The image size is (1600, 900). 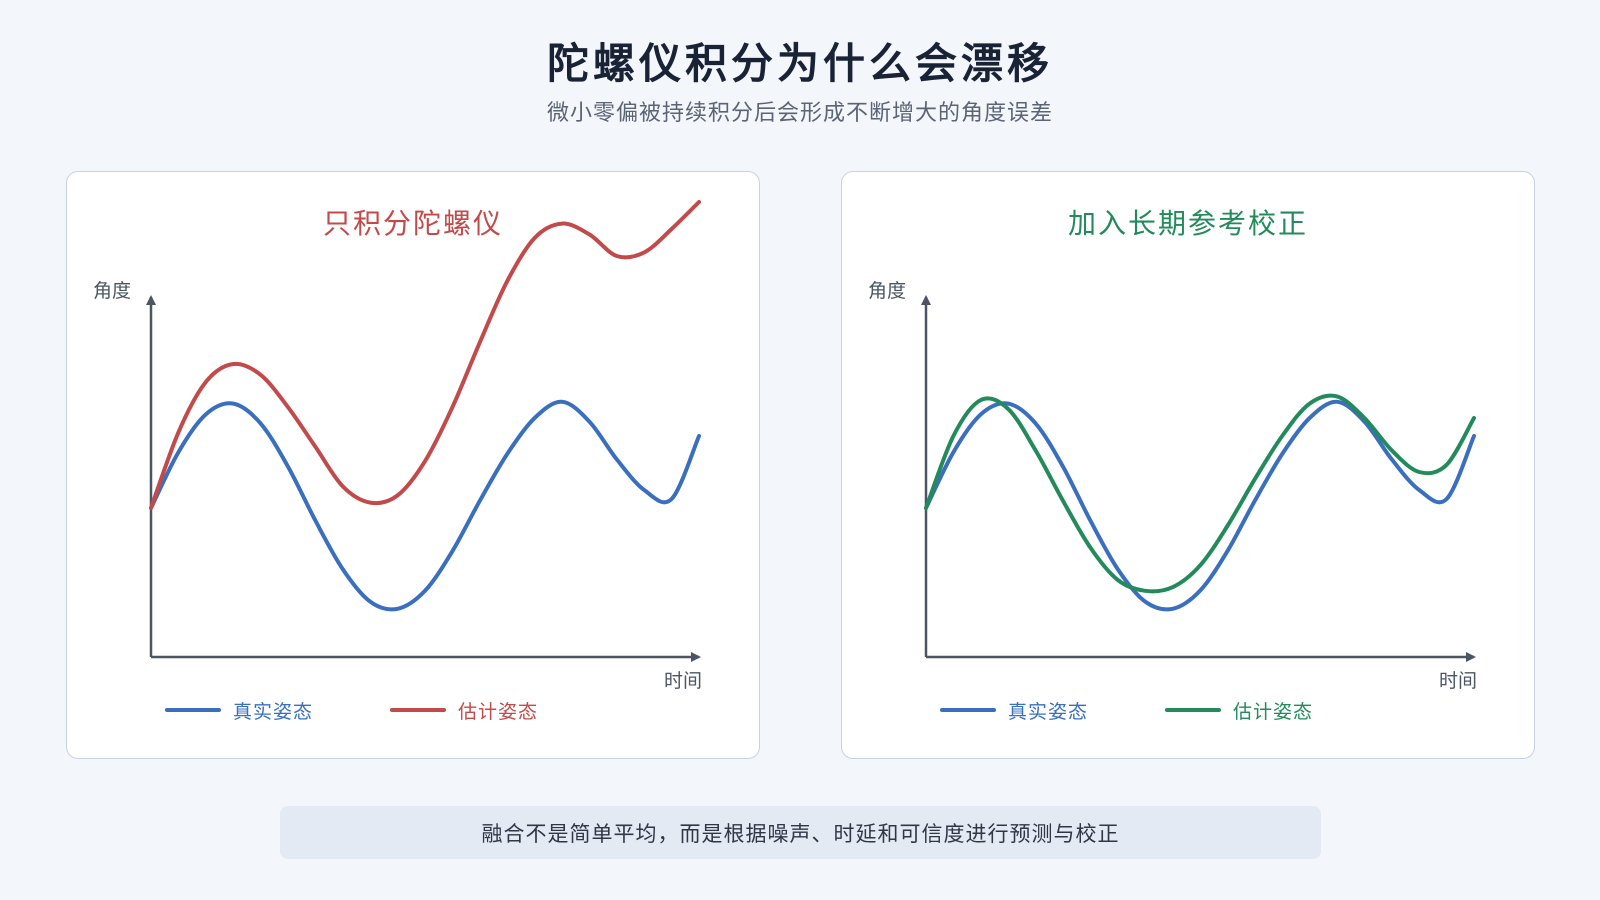 I want to click on legend-true-attitude-left: 真实姿态, so click(x=239, y=710).